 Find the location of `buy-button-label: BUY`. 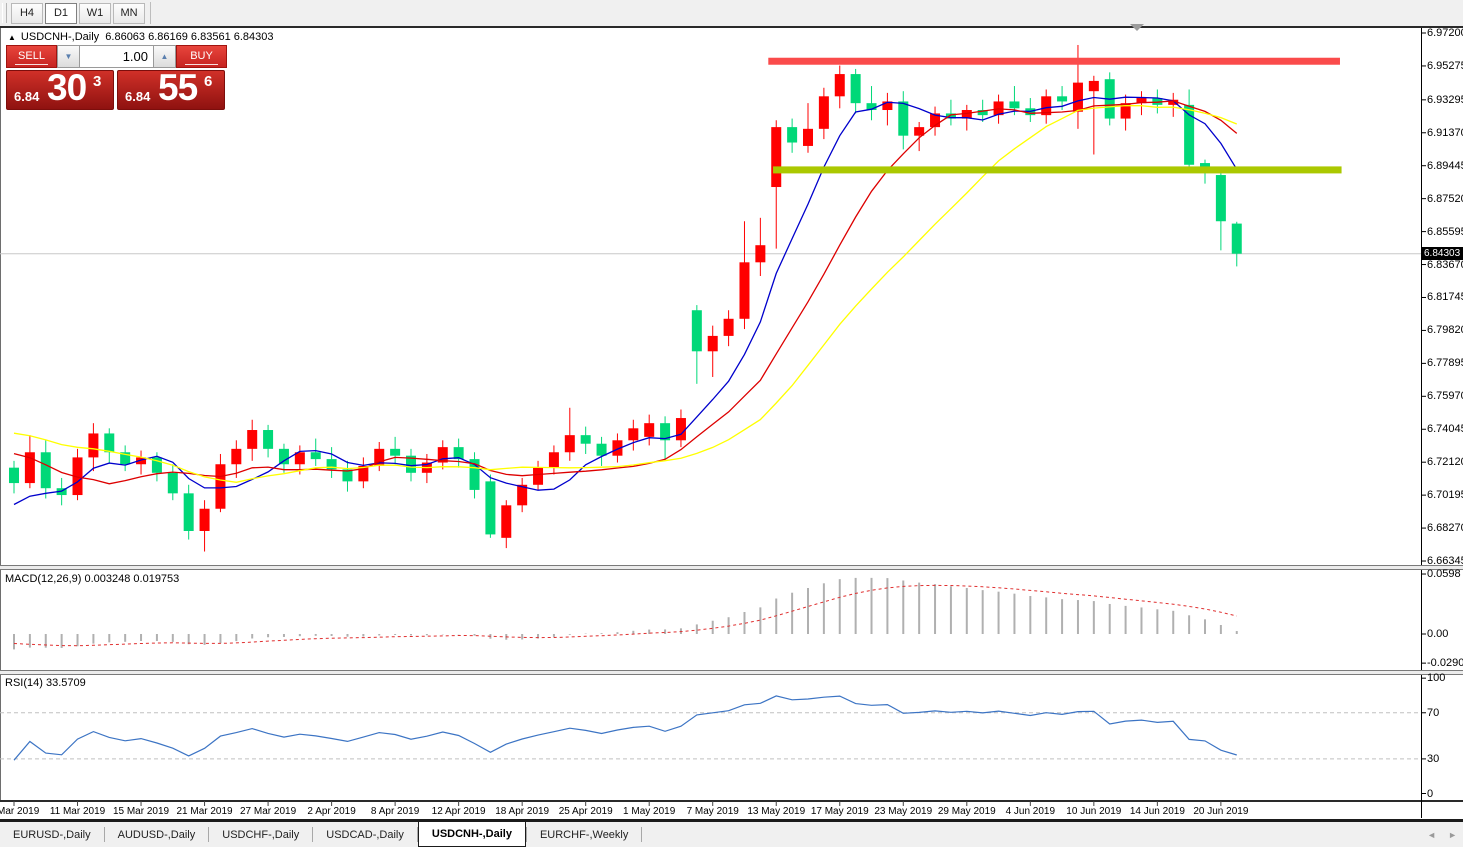

buy-button-label: BUY is located at coordinates (201, 56).